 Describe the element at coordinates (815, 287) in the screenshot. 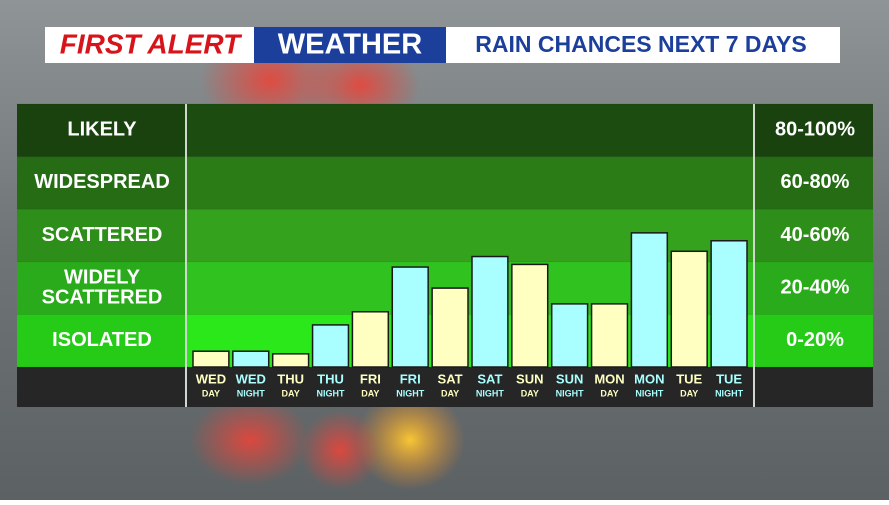

I see `band-range: 20-40%` at that location.